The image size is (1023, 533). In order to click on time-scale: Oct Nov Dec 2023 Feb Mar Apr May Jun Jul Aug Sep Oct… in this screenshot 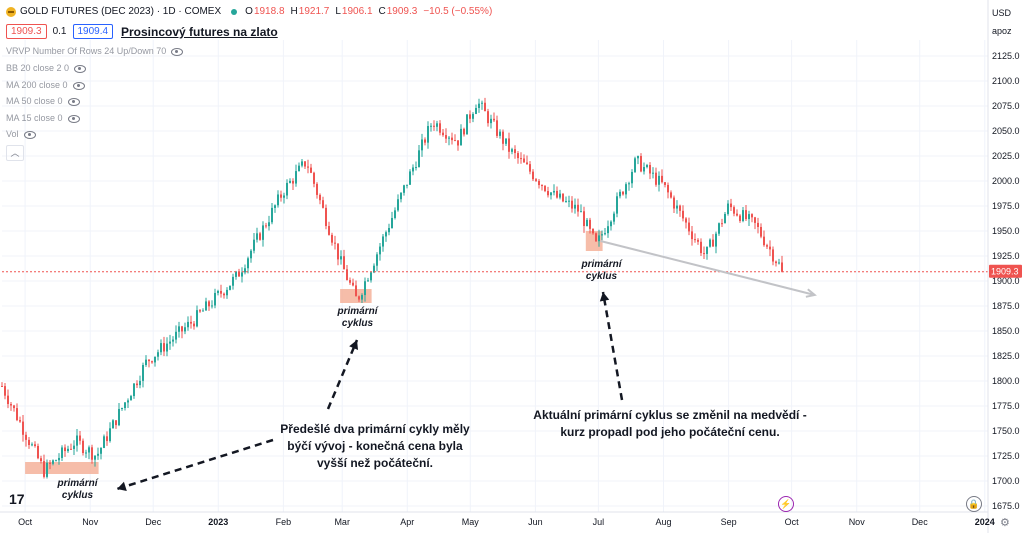, I will do `click(497, 519)`.